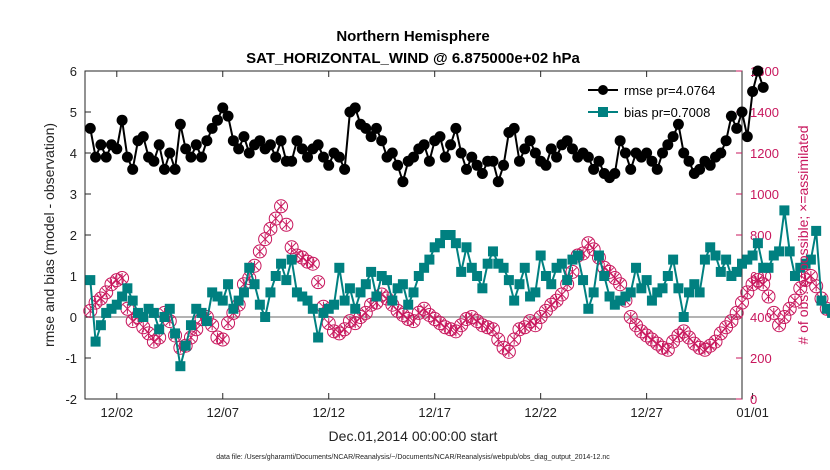  What do you see at coordinates (803, 234) in the screenshot?
I see `y2-axis-label: # of obs: o=possible; ×=assimilated` at bounding box center [803, 234].